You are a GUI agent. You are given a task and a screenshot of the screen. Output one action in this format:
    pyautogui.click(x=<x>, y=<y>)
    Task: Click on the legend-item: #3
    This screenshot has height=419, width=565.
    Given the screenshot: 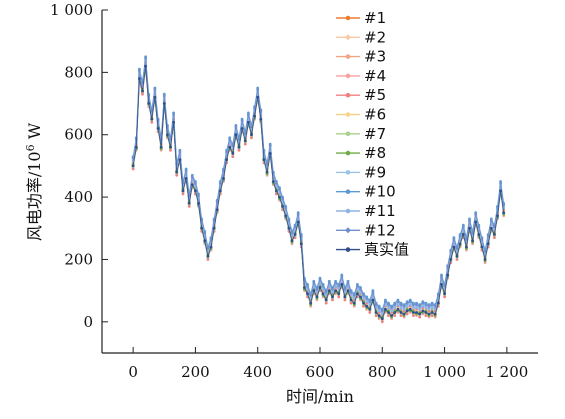 What is the action you would take?
    pyautogui.click(x=361, y=57)
    